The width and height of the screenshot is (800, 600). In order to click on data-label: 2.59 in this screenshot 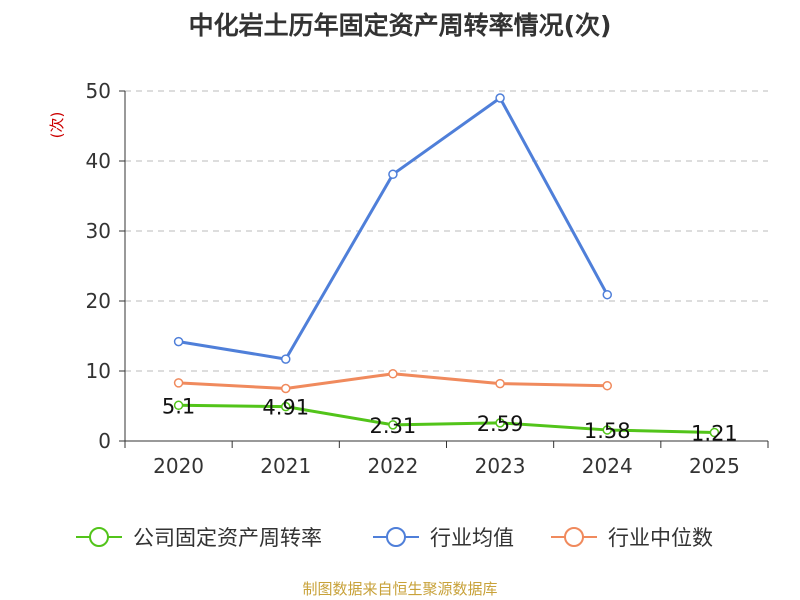, I will do `click(500, 424)`.